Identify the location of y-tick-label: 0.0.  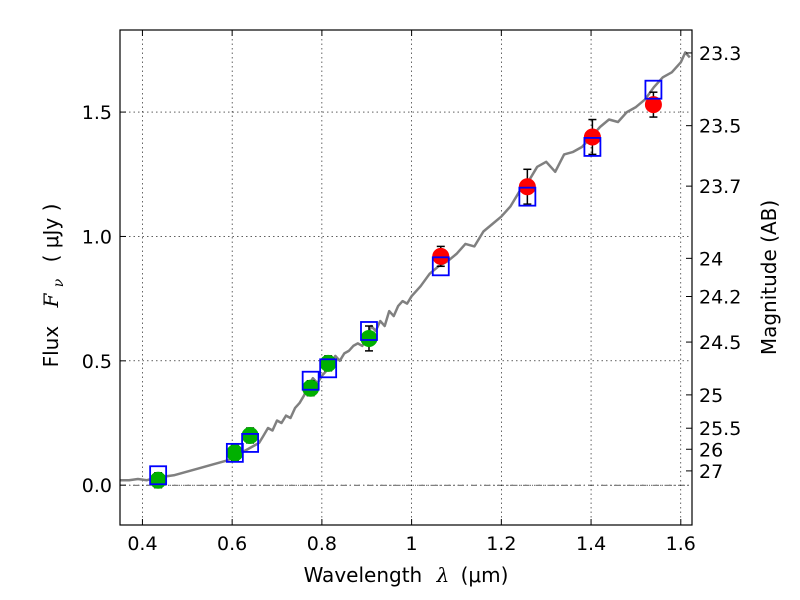
(97, 486).